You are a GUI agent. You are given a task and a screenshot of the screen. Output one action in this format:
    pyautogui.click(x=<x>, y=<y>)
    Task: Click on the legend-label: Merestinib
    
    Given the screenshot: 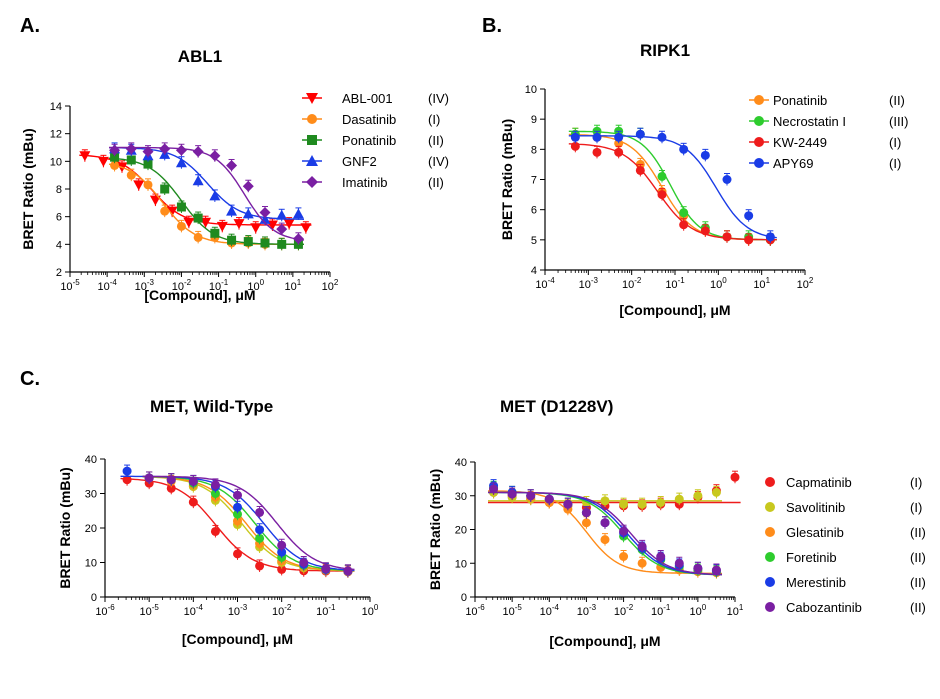 What is the action you would take?
    pyautogui.click(x=816, y=582)
    